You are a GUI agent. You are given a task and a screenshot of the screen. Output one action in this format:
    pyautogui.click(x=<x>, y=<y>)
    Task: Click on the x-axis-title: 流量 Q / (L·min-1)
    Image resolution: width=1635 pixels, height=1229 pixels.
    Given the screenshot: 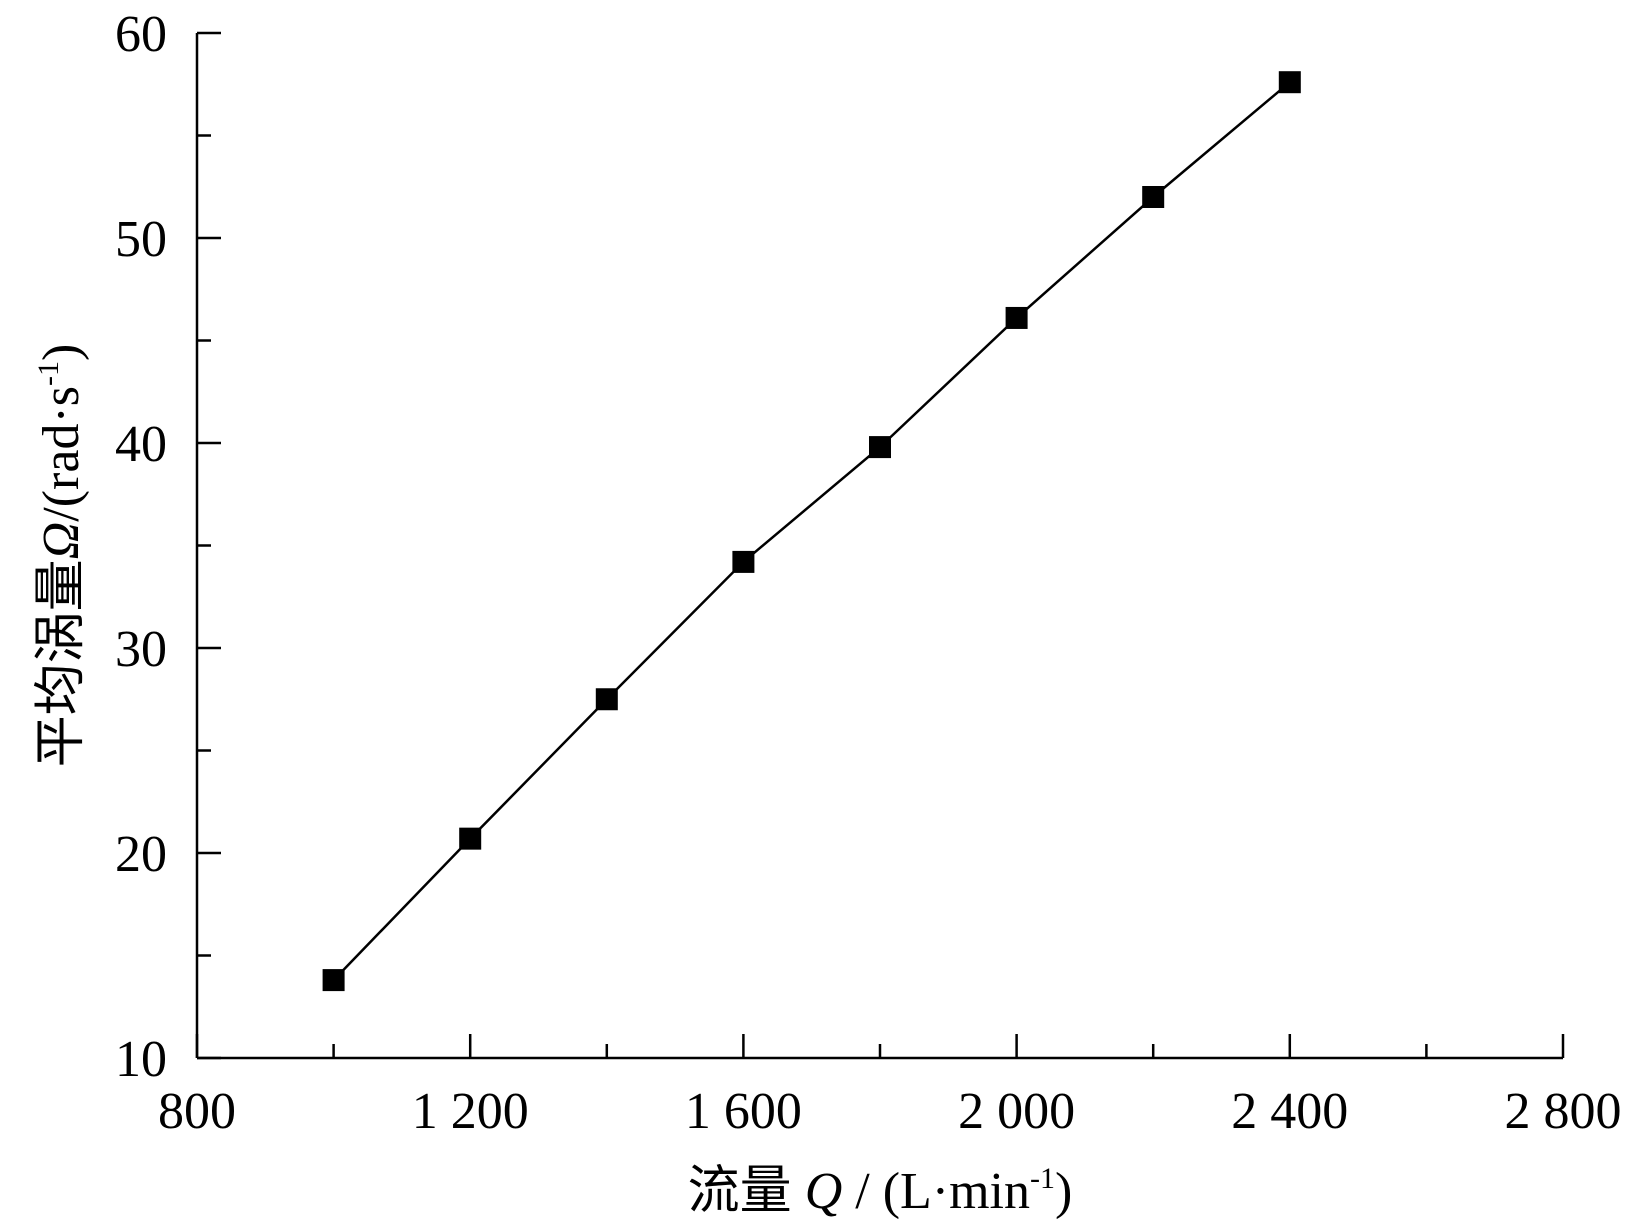 What is the action you would take?
    pyautogui.click(x=880, y=1191)
    